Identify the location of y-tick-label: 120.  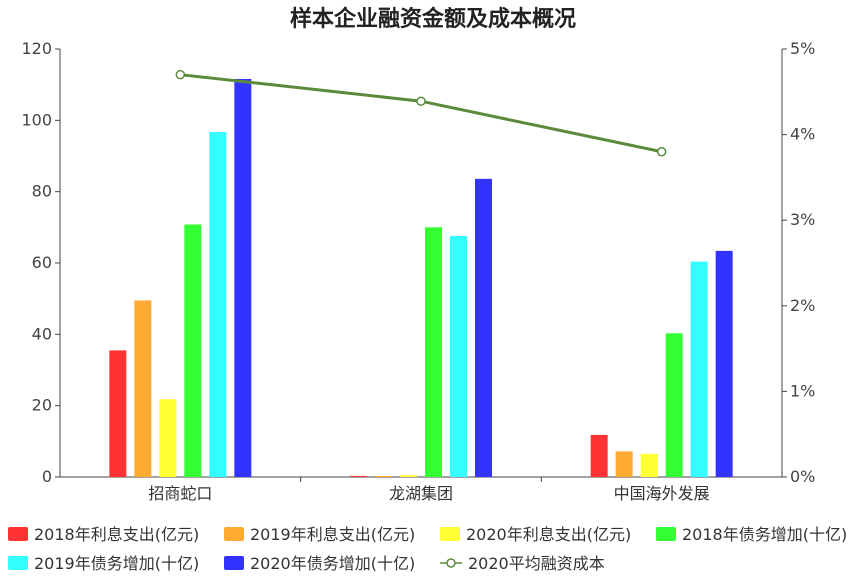
(36, 48).